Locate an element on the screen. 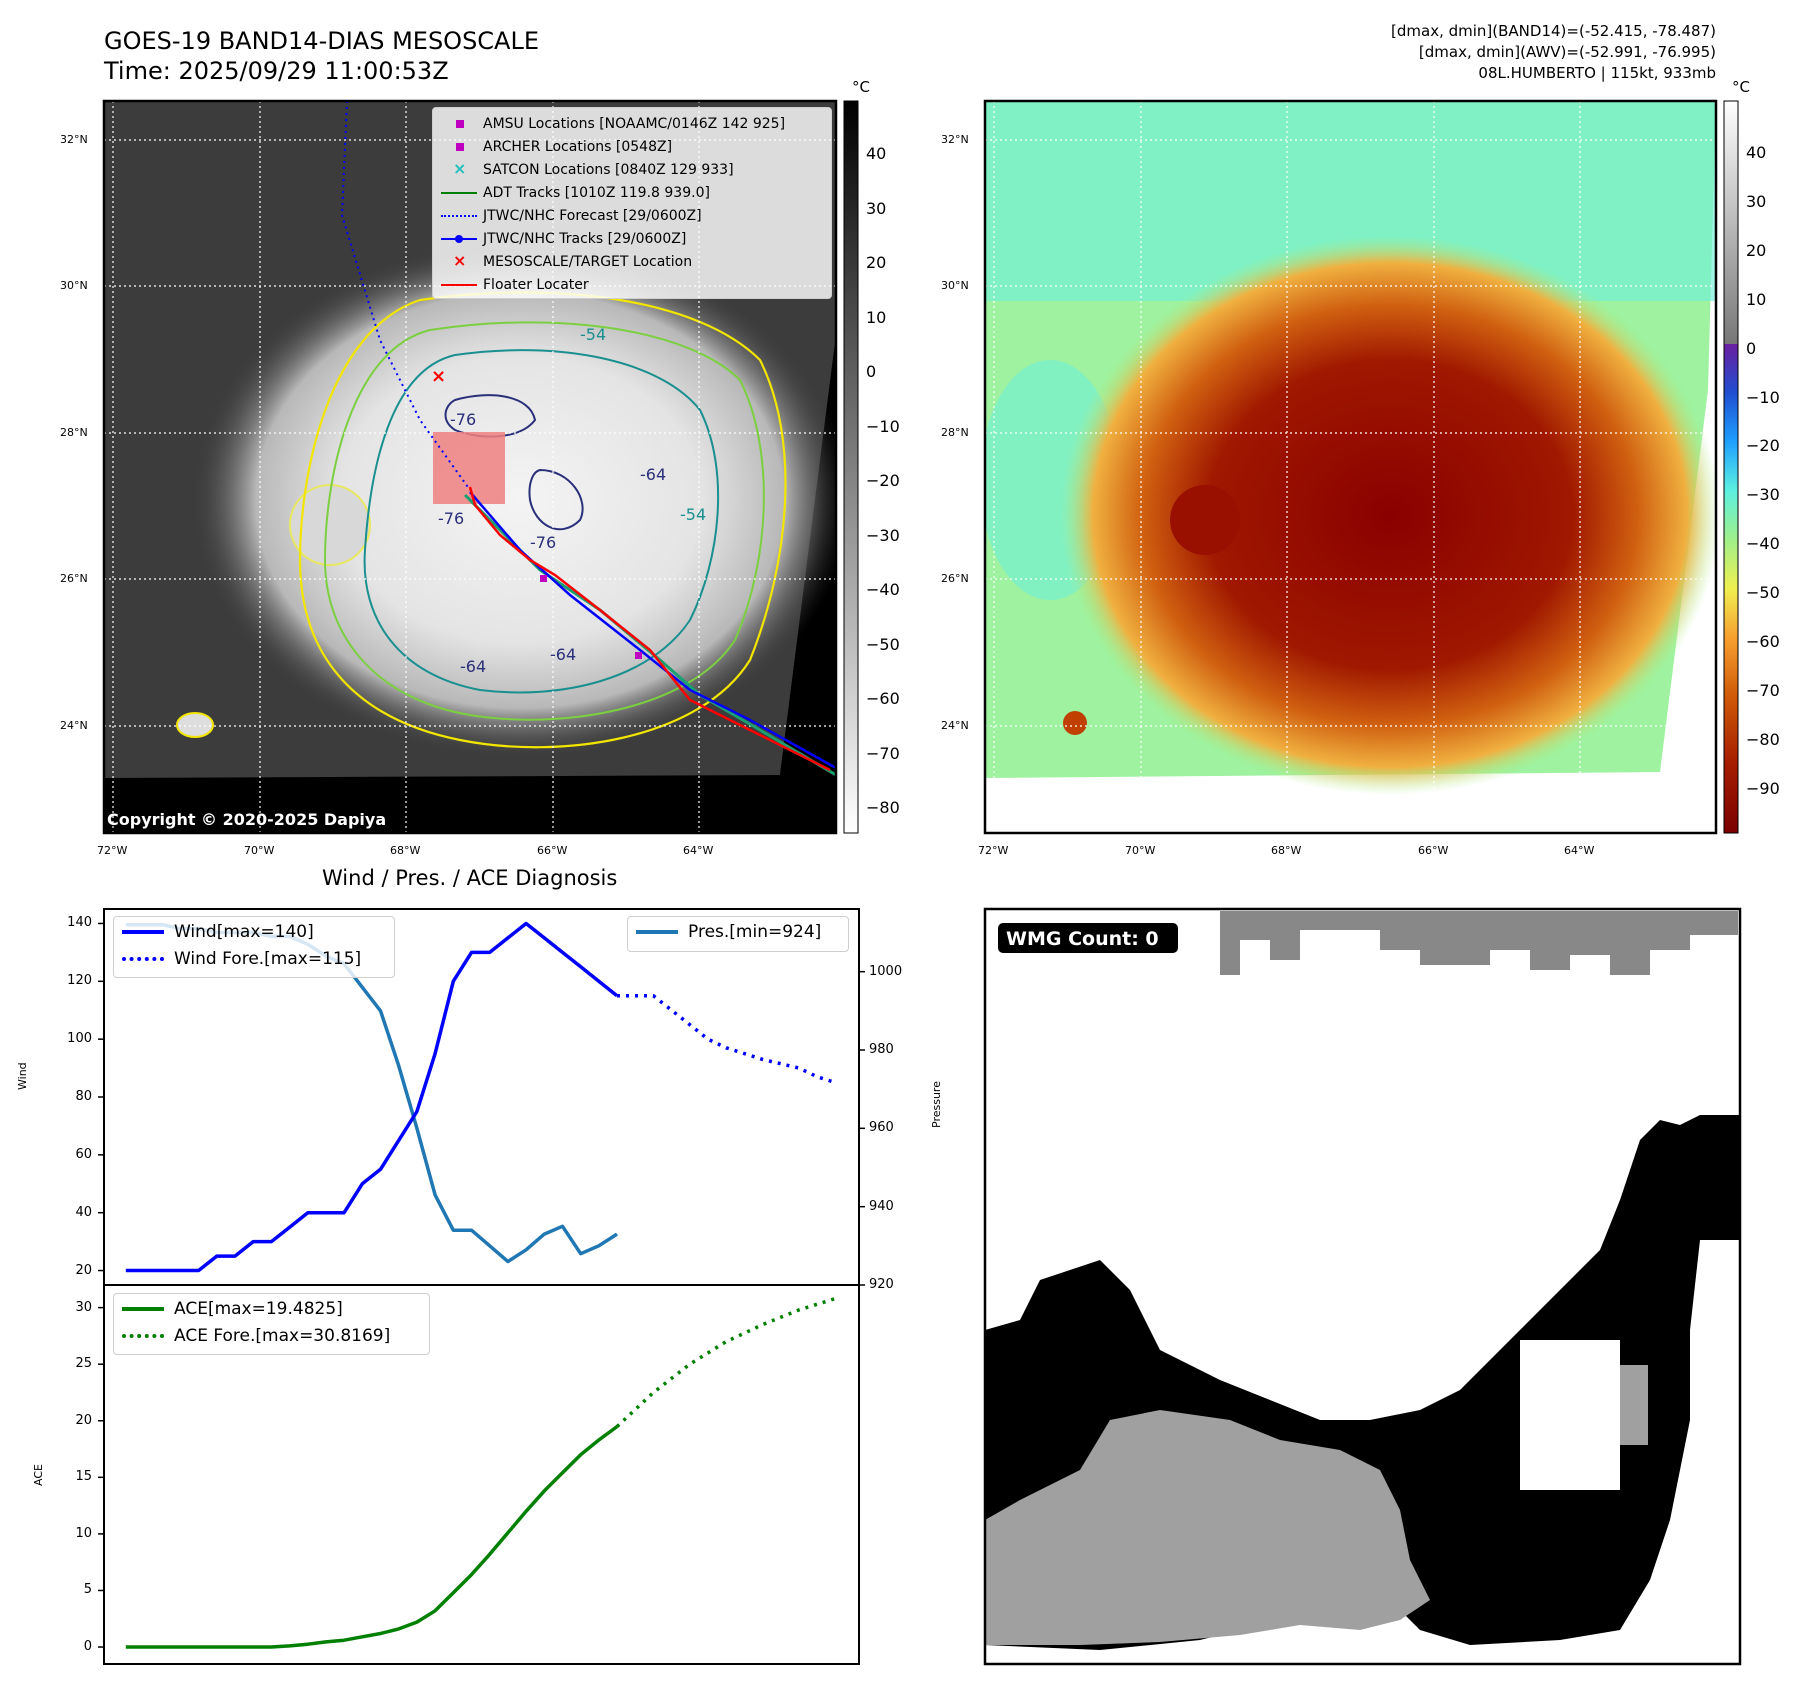 The height and width of the screenshot is (1690, 1797). legend-label: AMSU Locations [NOAAMC/0146Z 142 925] is located at coordinates (634, 124).